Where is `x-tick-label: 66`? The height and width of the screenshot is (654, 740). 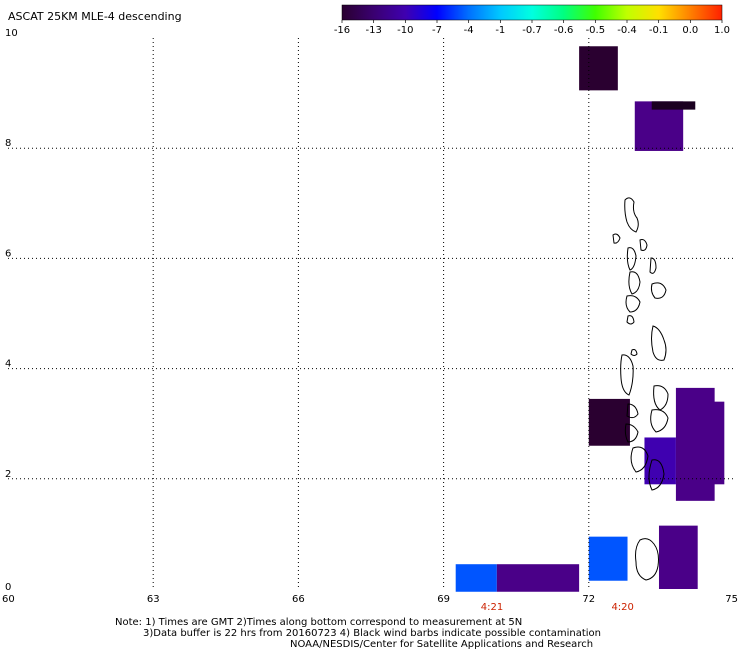 x-tick-label: 66 is located at coordinates (298, 599).